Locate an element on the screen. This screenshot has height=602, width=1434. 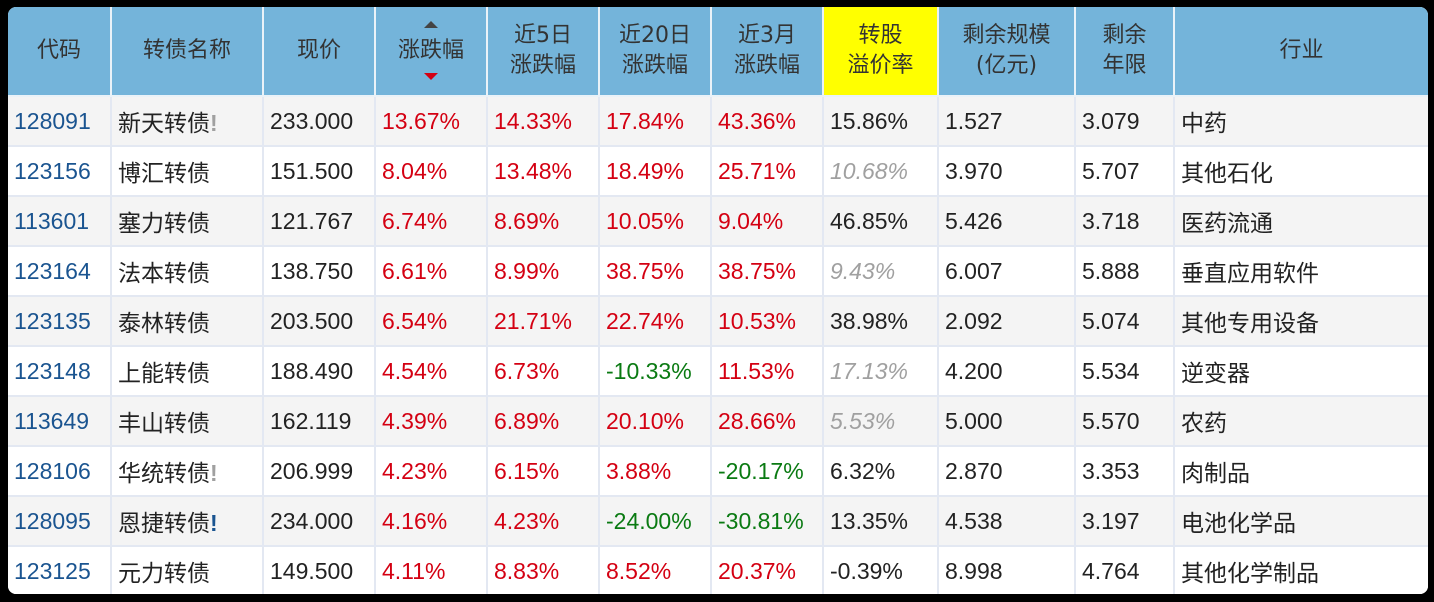
bond-name-cell: 丰山转债 is located at coordinates (187, 421).